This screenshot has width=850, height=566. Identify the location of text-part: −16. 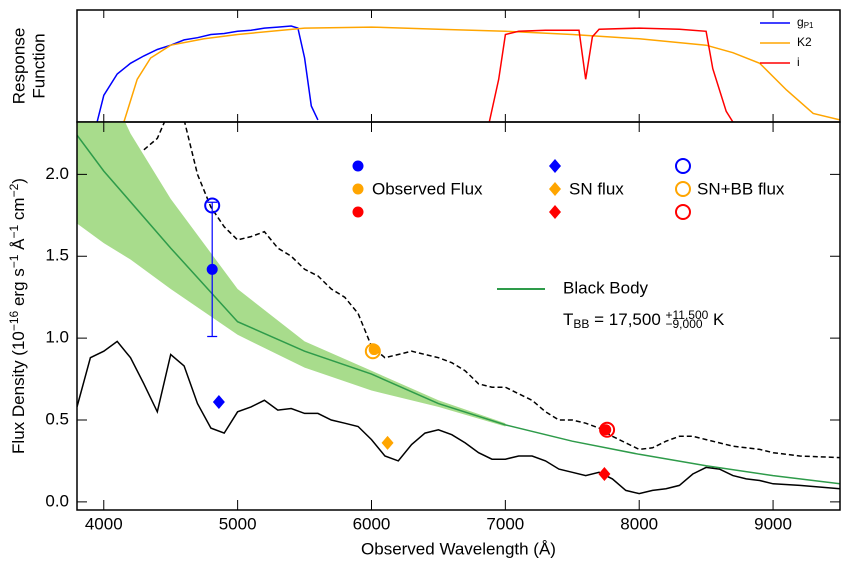
(14, 320).